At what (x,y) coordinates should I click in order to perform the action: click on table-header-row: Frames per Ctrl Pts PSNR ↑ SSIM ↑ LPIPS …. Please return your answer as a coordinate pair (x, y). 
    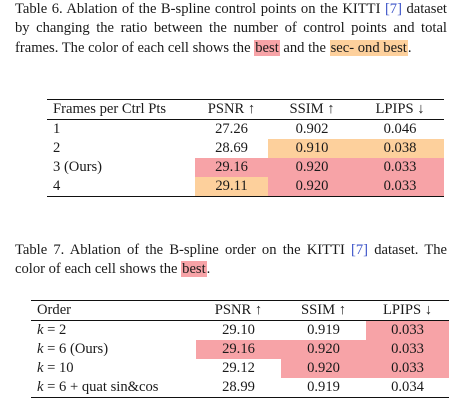
    Looking at the image, I should click on (245, 109).